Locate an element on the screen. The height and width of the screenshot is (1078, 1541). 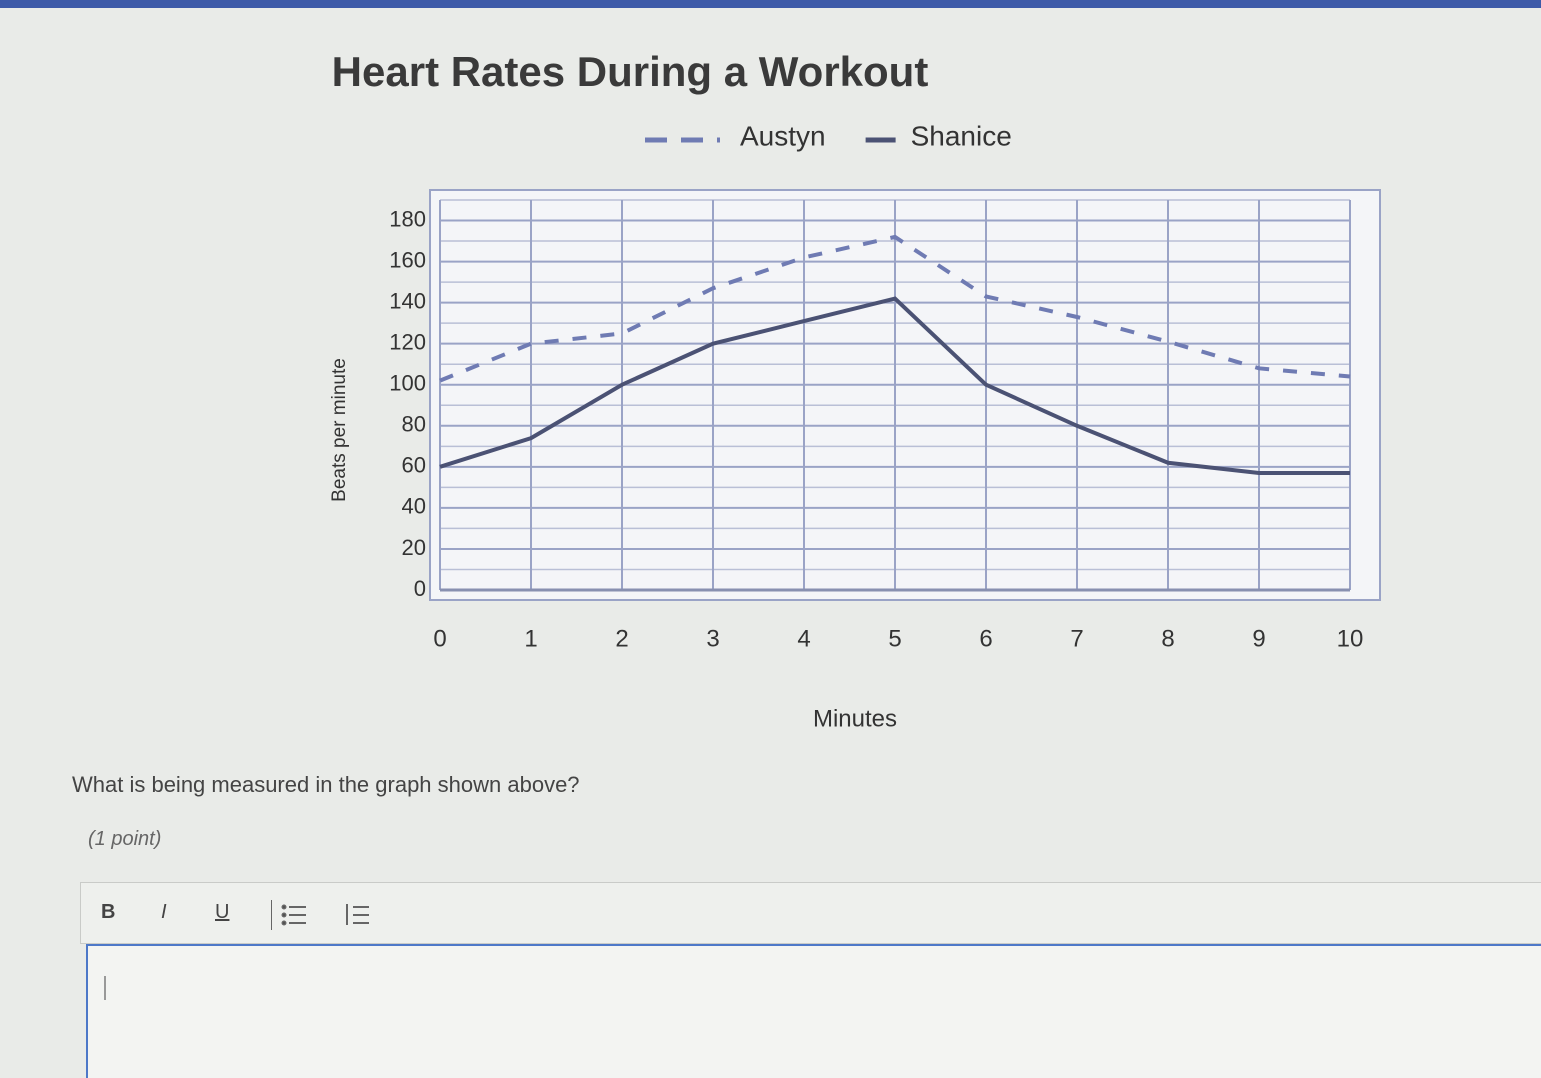
legend-label: Shanice is located at coordinates (961, 135).